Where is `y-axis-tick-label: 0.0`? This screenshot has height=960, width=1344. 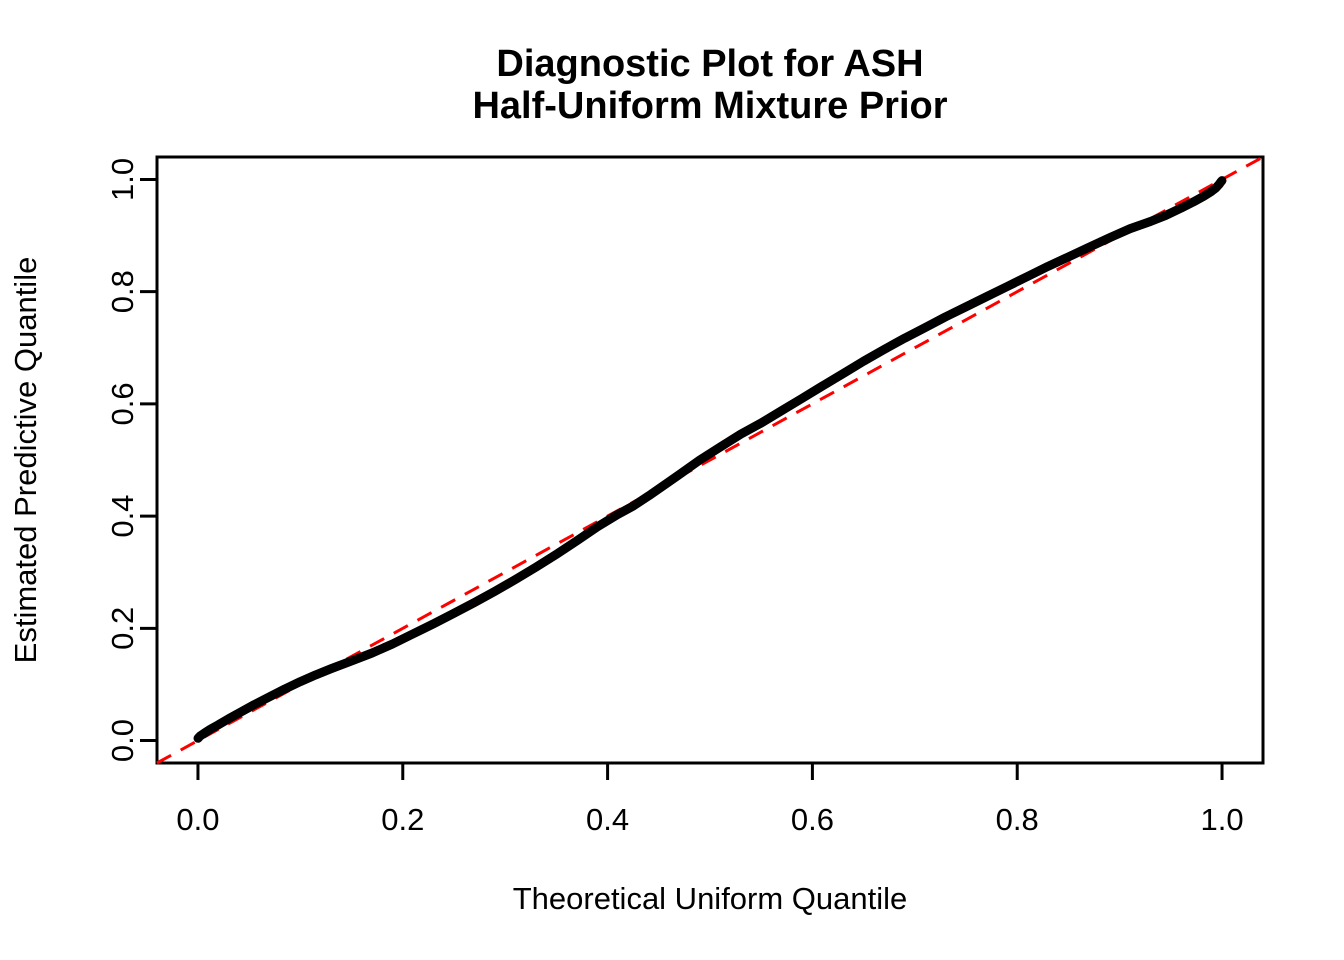
y-axis-tick-label: 0.0 is located at coordinates (122, 740).